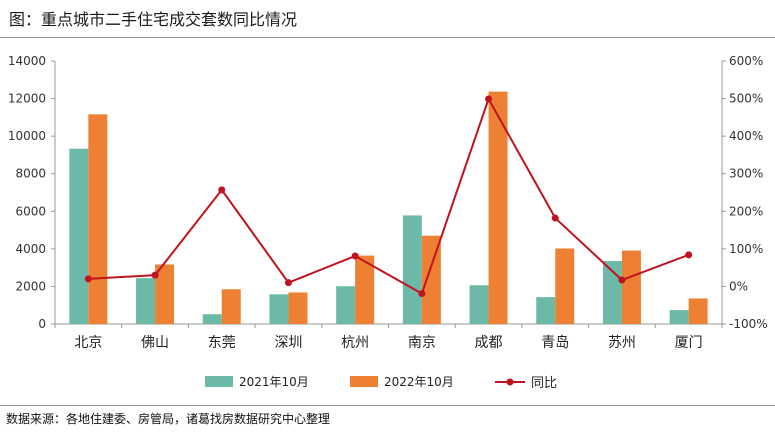  What do you see at coordinates (30, 249) in the screenshot?
I see `left-tick-label: 4000` at bounding box center [30, 249].